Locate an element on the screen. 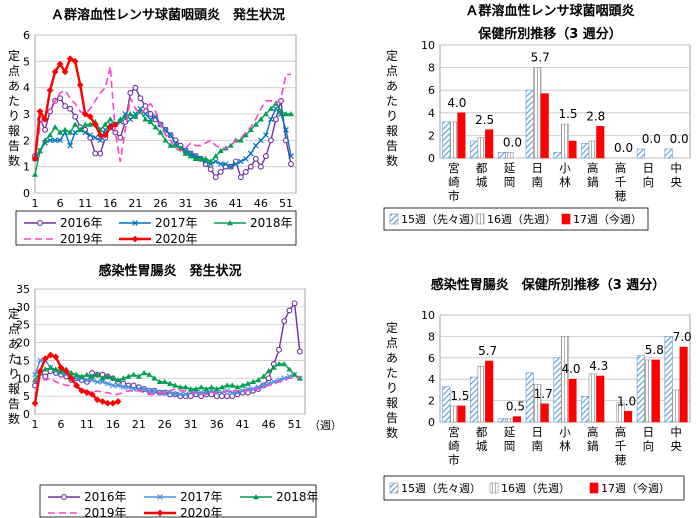 The width and height of the screenshot is (700, 518). chart-title: 感染性胃腸炎 保健所別推移（3 週分） is located at coordinates (548, 285).